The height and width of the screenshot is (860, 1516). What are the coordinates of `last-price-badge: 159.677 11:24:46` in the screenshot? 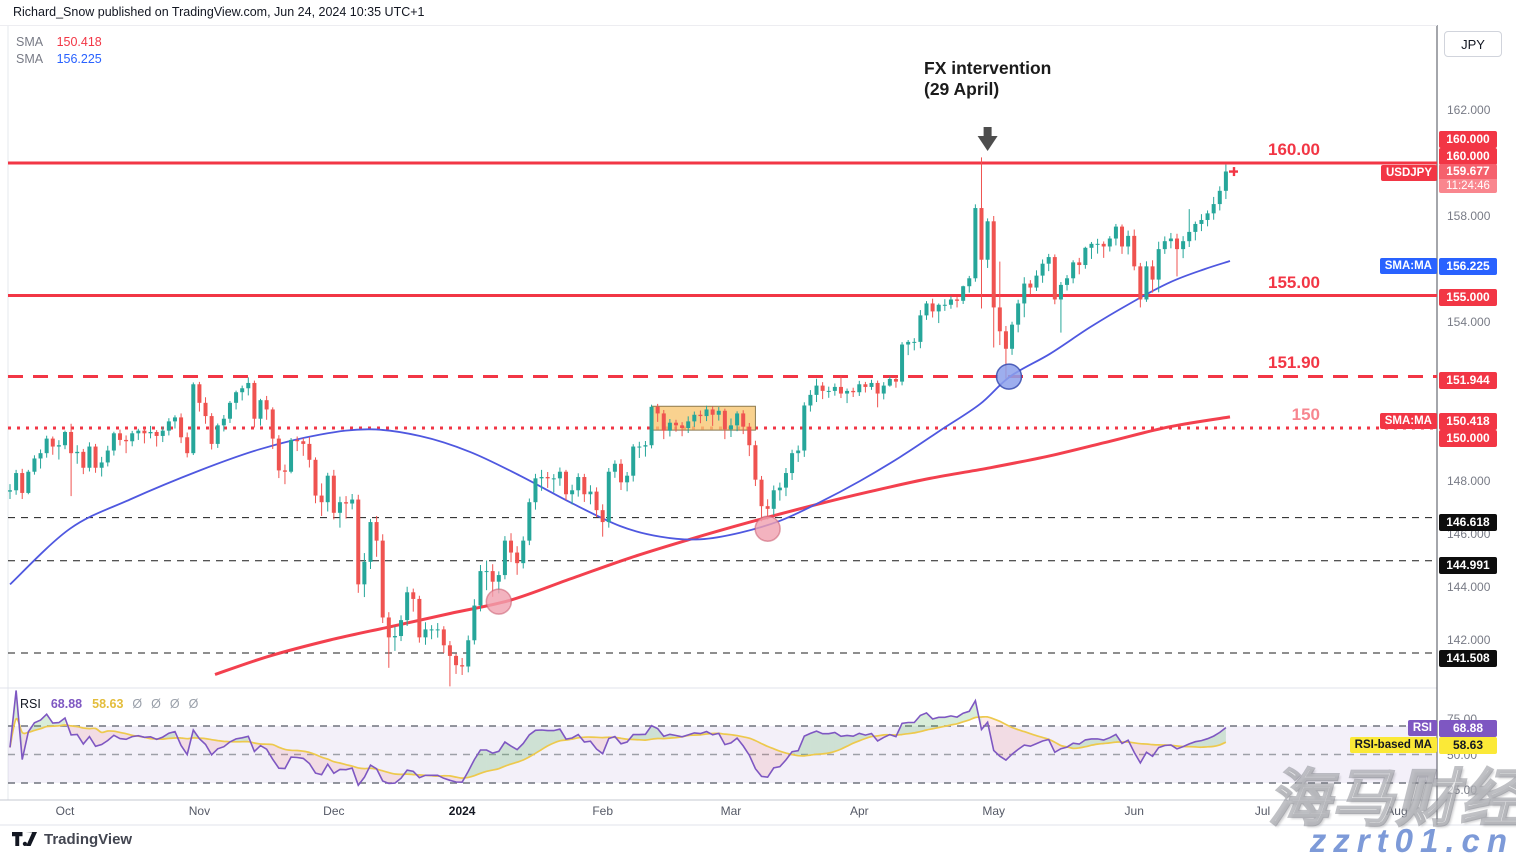 It's located at (1468, 178).